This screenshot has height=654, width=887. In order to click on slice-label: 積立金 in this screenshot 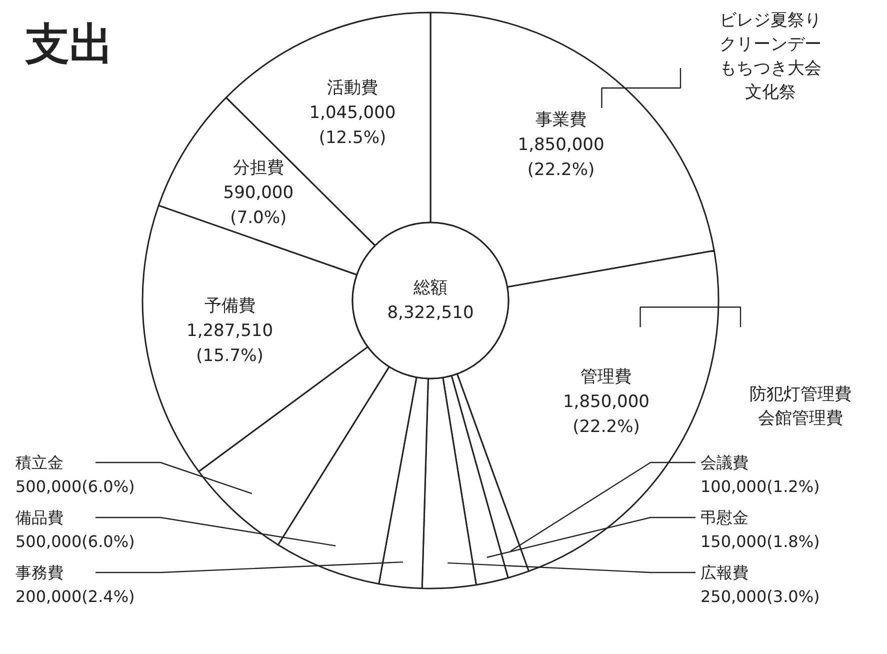, I will do `click(40, 462)`.